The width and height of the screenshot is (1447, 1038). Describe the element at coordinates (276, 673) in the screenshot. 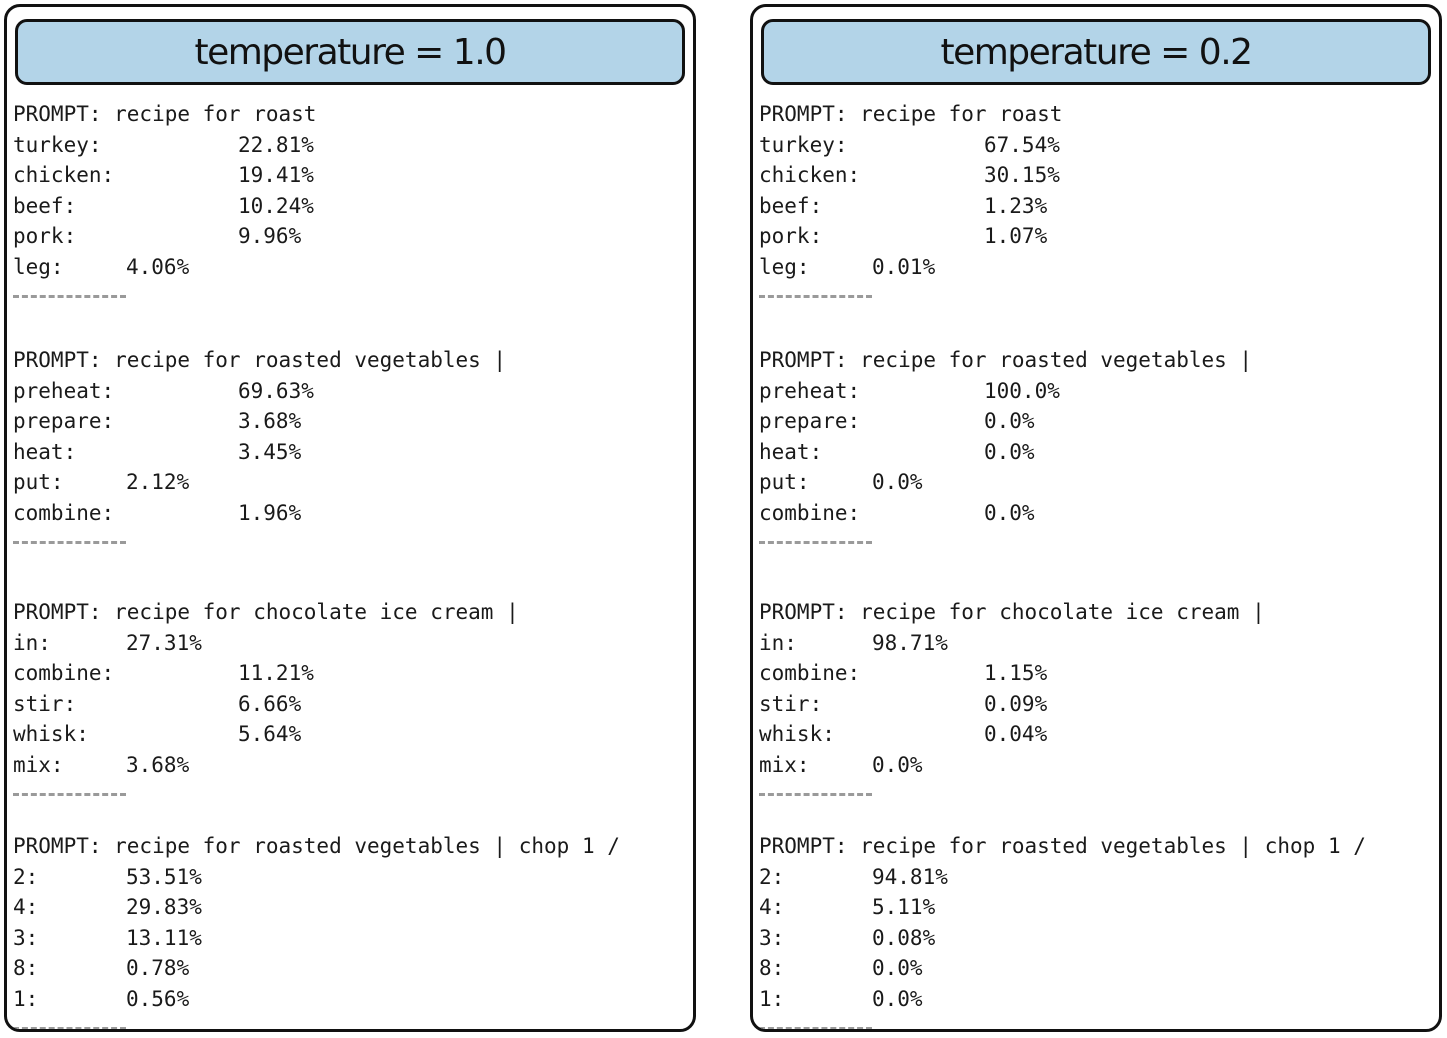

I see `token-probability: 11.21%` at that location.